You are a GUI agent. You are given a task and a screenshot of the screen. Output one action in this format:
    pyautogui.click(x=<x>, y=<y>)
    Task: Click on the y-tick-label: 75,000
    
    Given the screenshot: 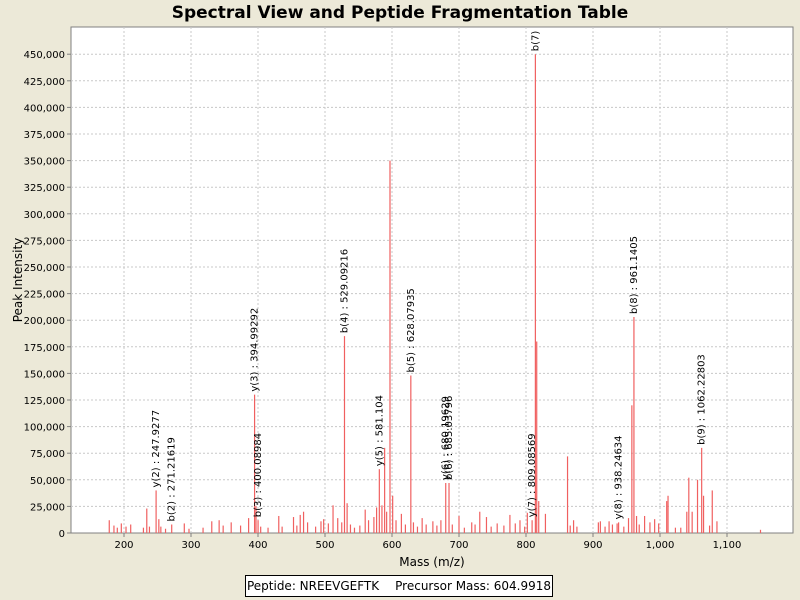 What is the action you would take?
    pyautogui.click(x=47, y=454)
    